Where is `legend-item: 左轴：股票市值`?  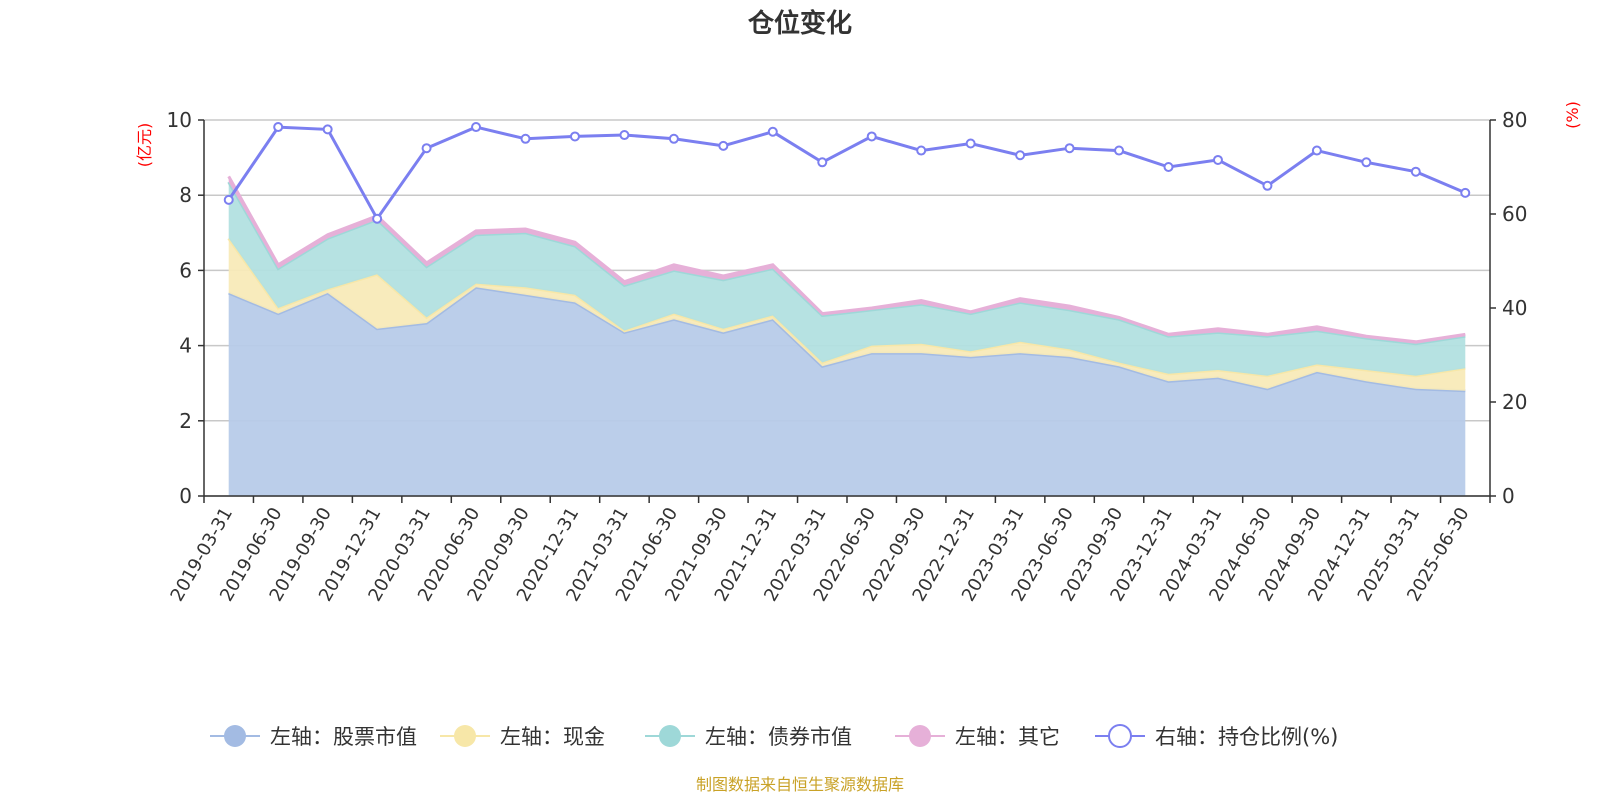 legend-item: 左轴：股票市值 is located at coordinates (313, 737).